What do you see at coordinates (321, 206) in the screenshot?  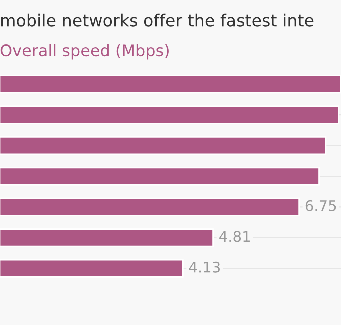 I see `data-label: 6.75` at bounding box center [321, 206].